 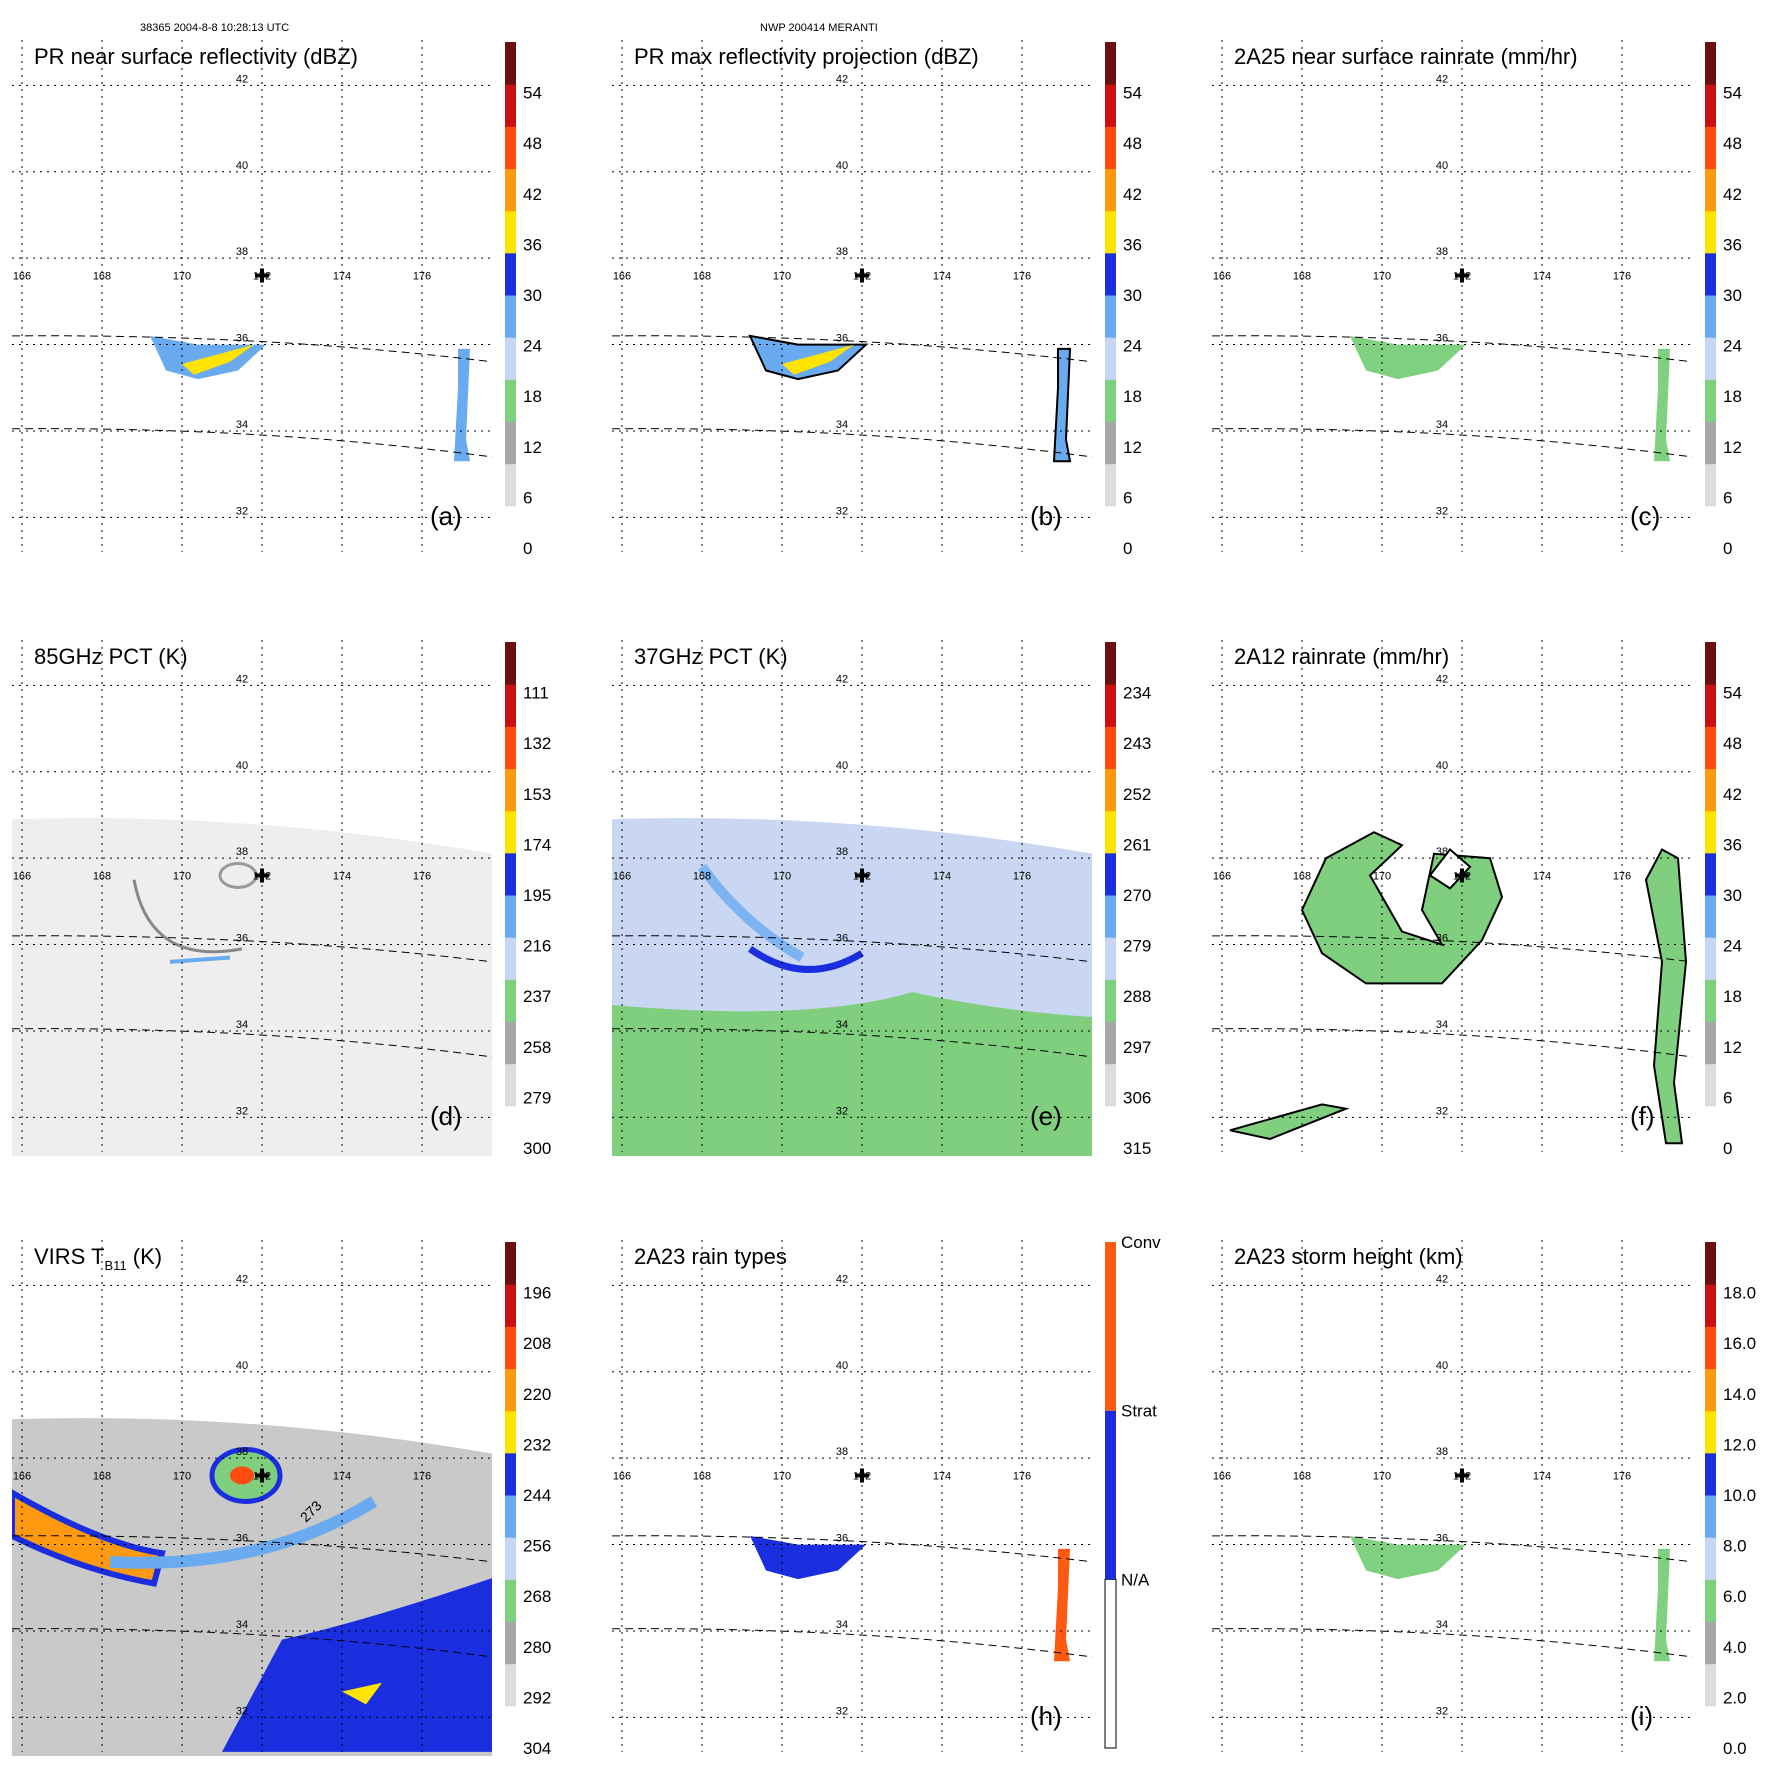 I want to click on colorbar-label: 174, so click(x=537, y=844).